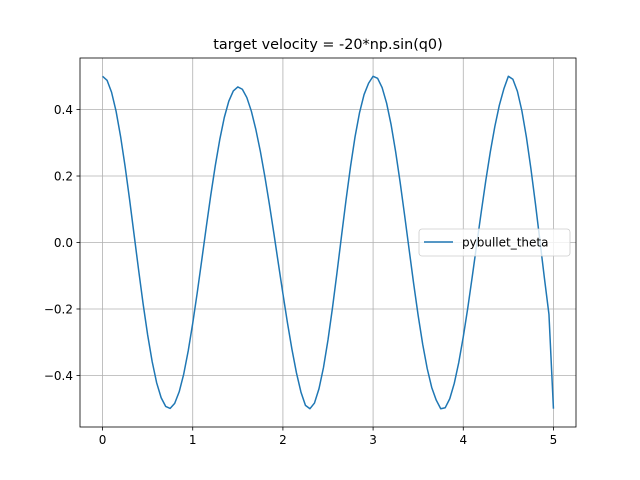 The height and width of the screenshot is (480, 640). I want to click on legend-box, so click(494, 242).